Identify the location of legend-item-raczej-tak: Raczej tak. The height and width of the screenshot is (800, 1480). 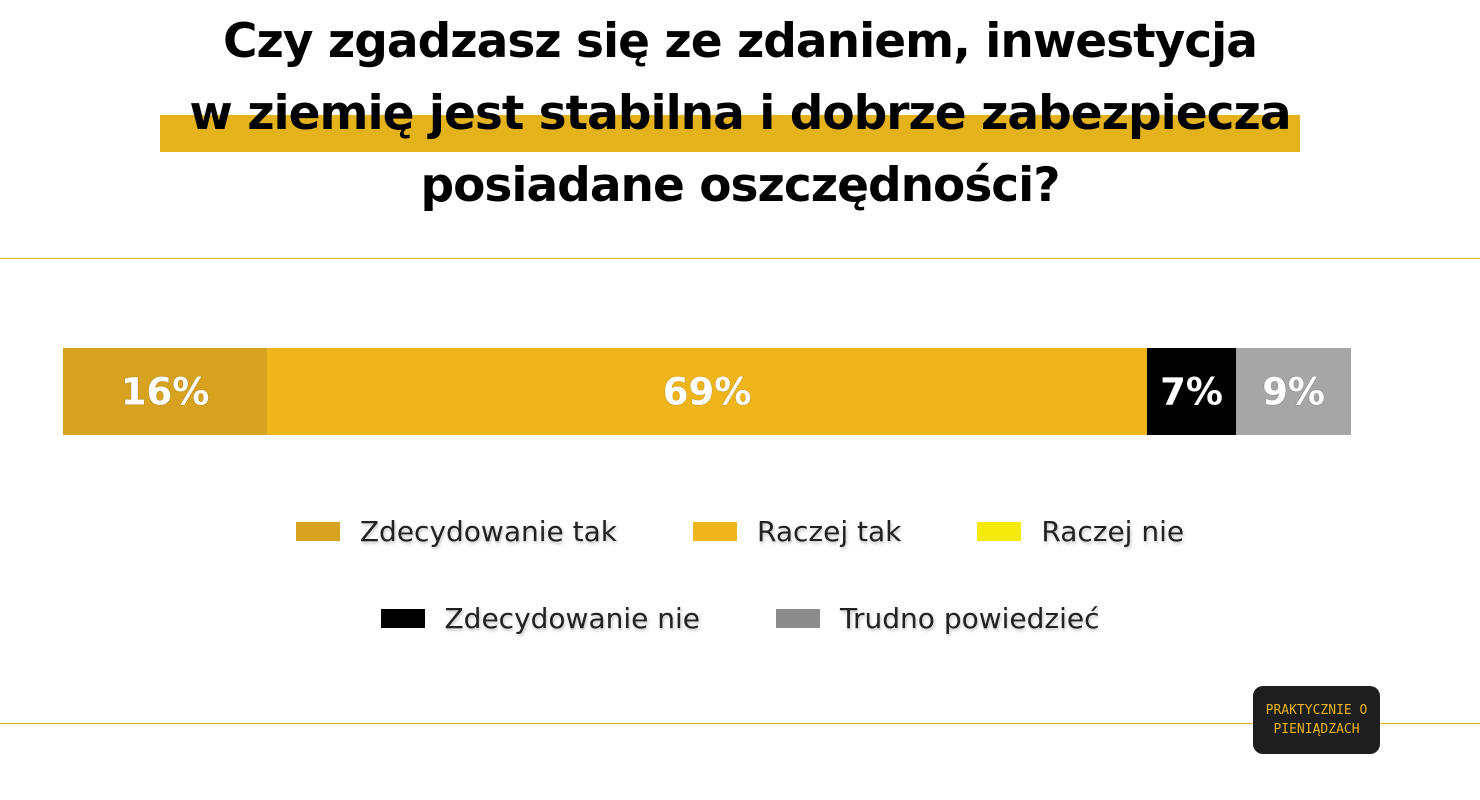
(797, 531).